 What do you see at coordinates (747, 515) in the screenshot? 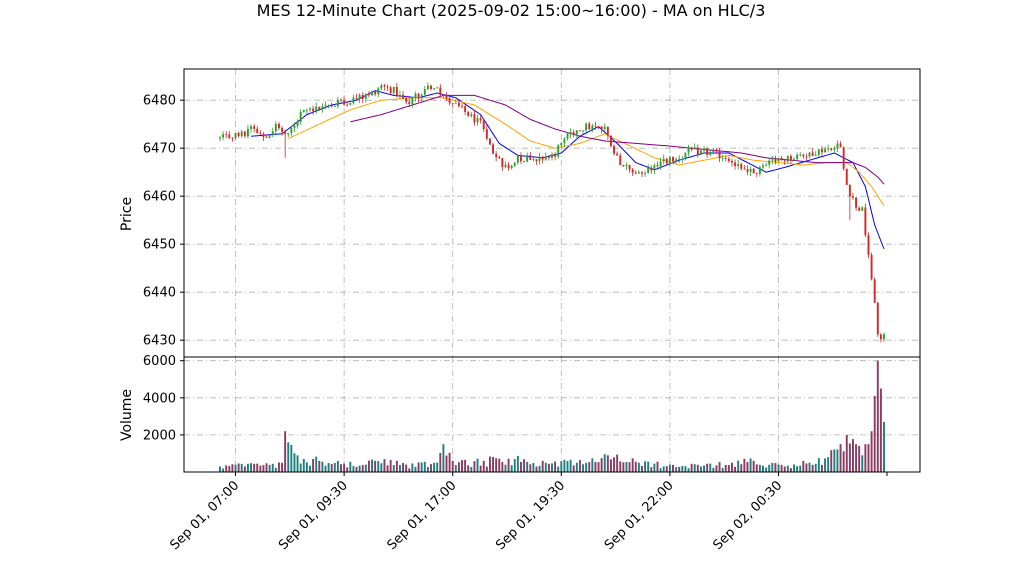
I see `x-tick-label: Sep 02, 00:30` at bounding box center [747, 515].